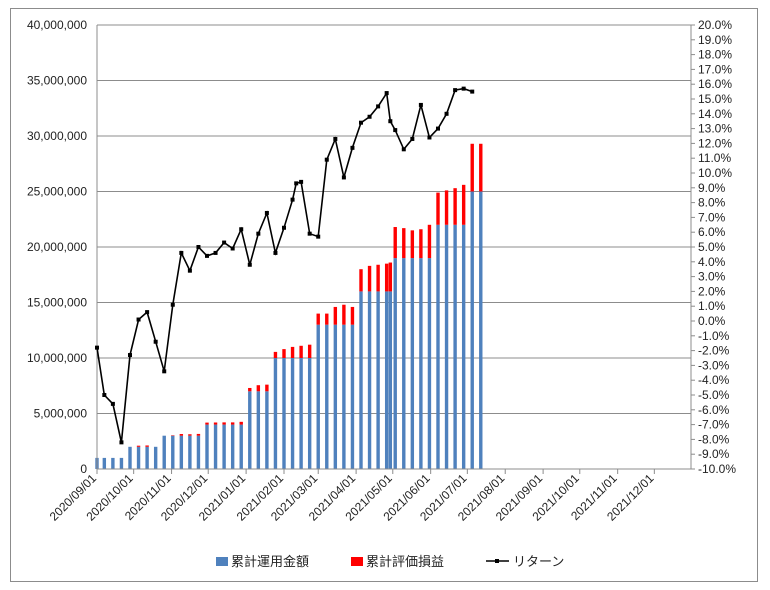 The image size is (770, 590). What do you see at coordinates (57, 25) in the screenshot?
I see `left-tick-label: 40,000,000` at bounding box center [57, 25].